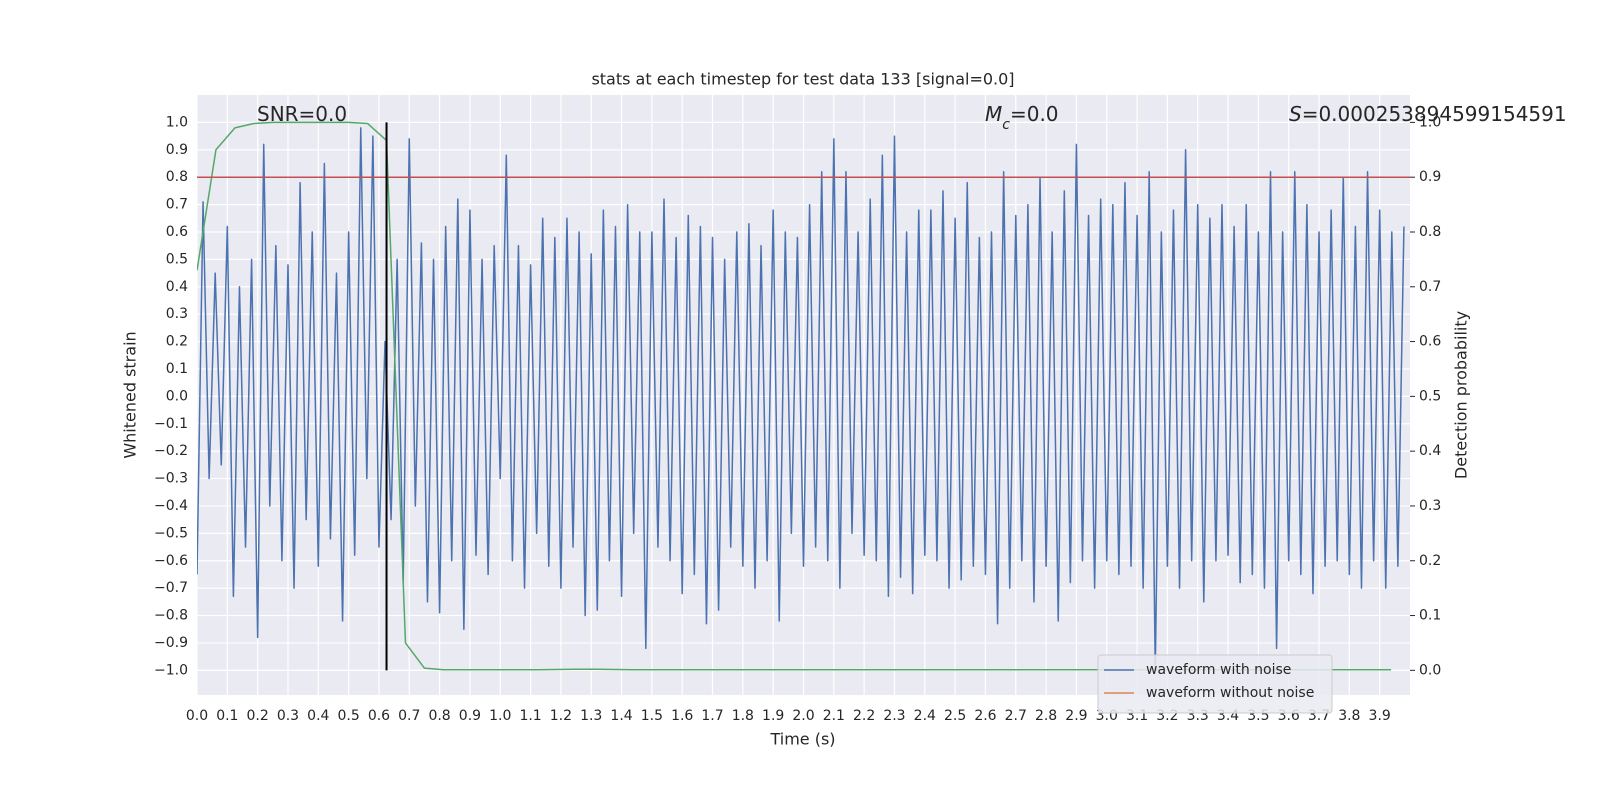 Image resolution: width=1600 pixels, height=800 pixels. What do you see at coordinates (500, 716) in the screenshot?
I see `x-tick-label: 1.0` at bounding box center [500, 716].